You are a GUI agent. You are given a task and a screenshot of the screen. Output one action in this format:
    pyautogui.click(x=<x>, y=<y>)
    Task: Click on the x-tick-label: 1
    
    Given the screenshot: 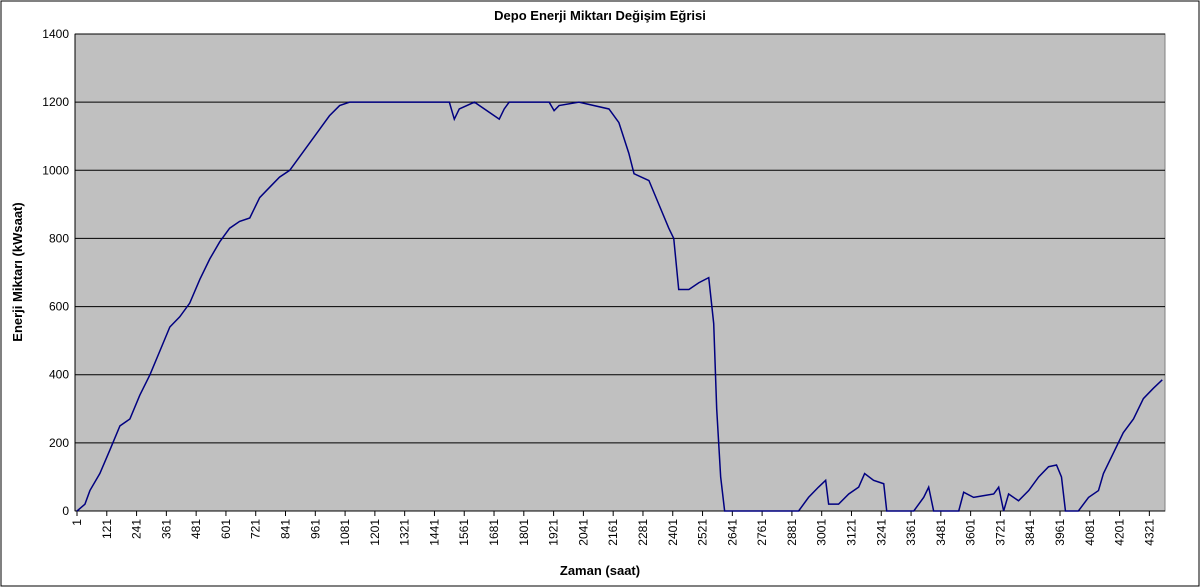 What is the action you would take?
    pyautogui.click(x=77, y=522)
    